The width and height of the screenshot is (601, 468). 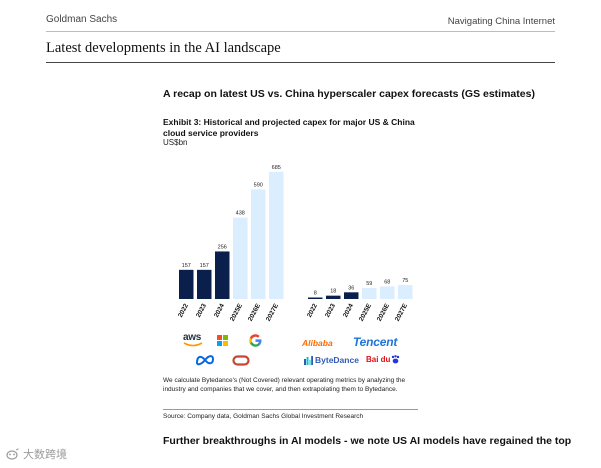 I want to click on china-value-label-2022: 8, so click(x=315, y=294).